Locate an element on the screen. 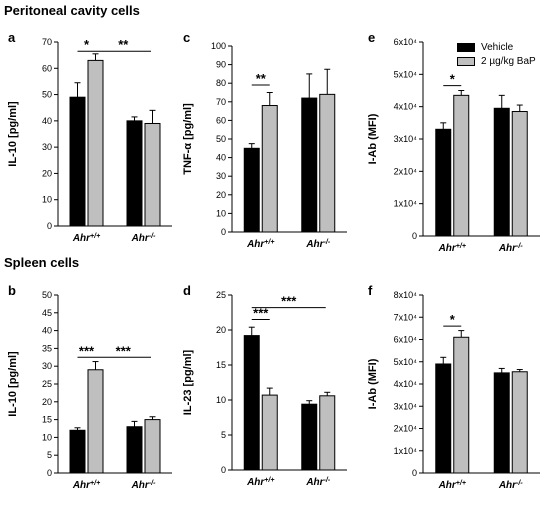 This screenshot has height=509, width=550. chart-e-category-label: Ahr-/- is located at coordinates (511, 249).